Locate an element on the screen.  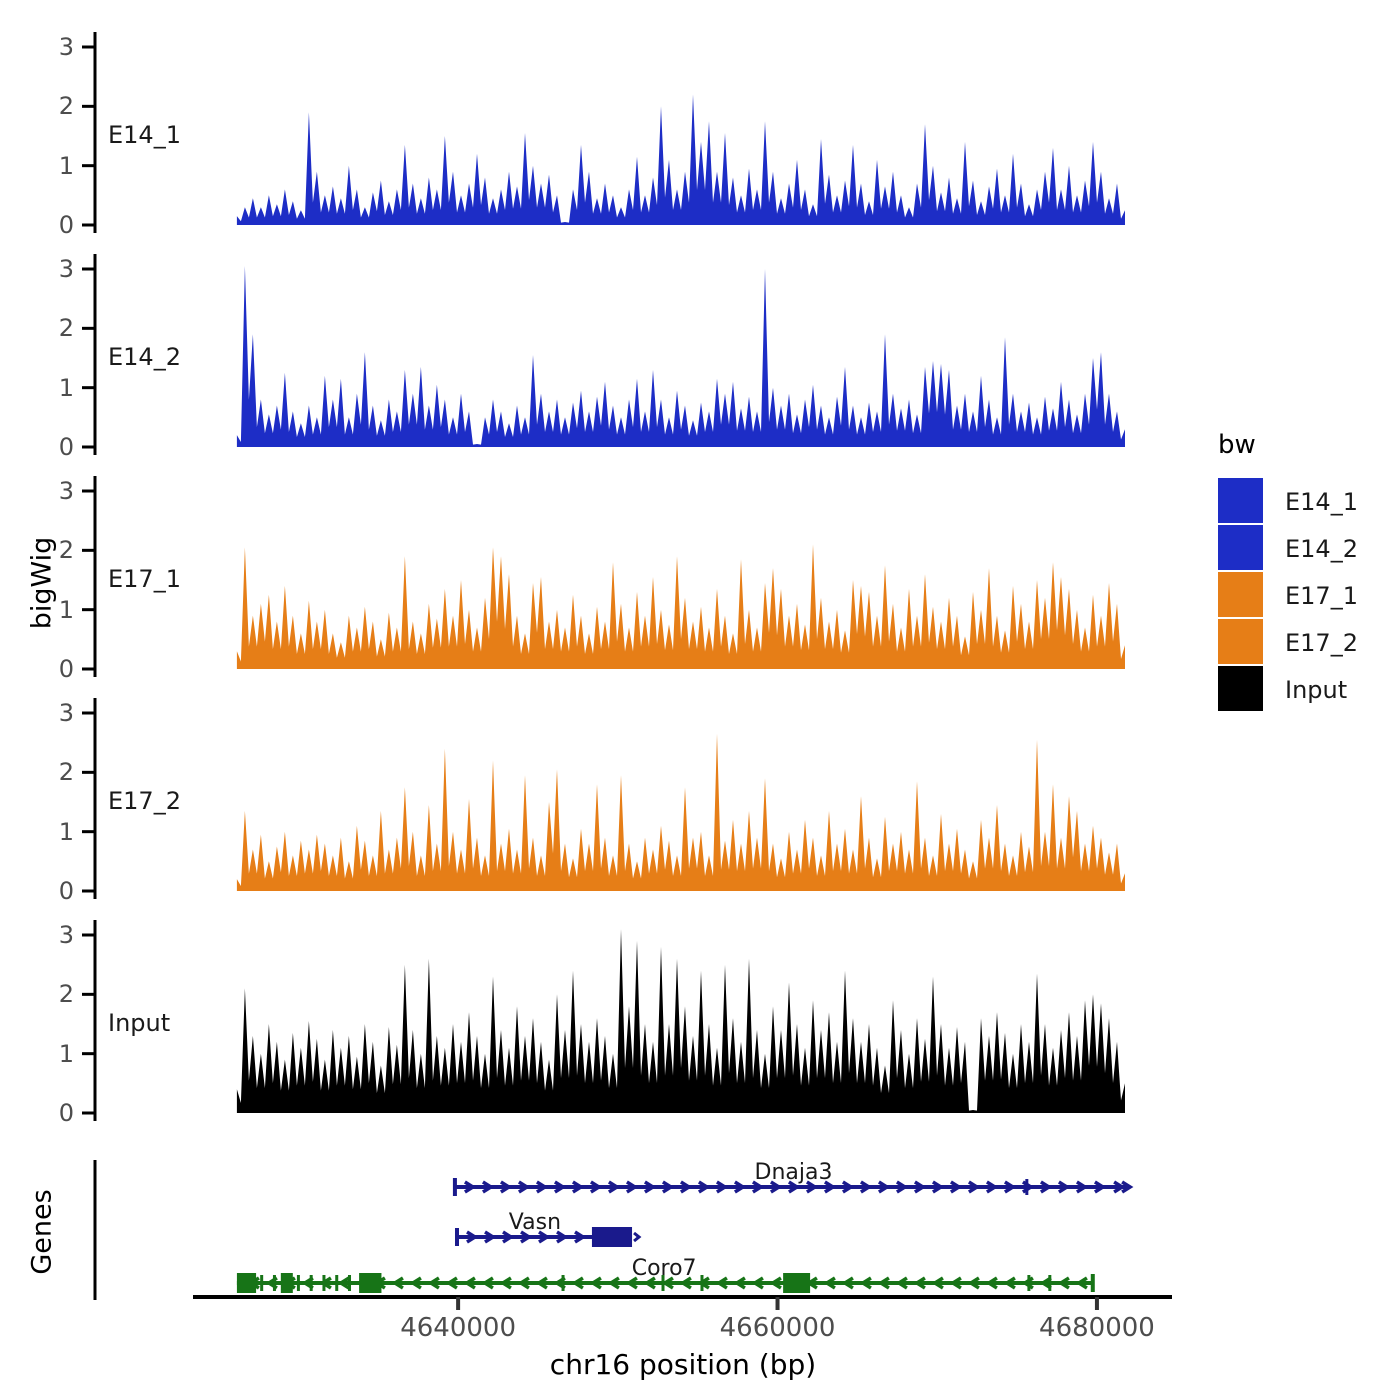
y-tick-label-E14_2-1: 1 is located at coordinates (66, 387).